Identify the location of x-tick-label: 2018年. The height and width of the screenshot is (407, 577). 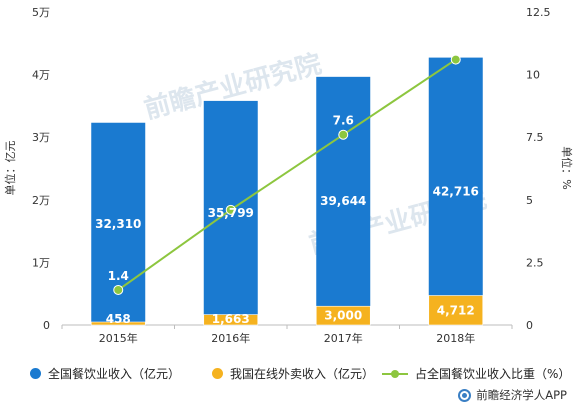
(455, 338).